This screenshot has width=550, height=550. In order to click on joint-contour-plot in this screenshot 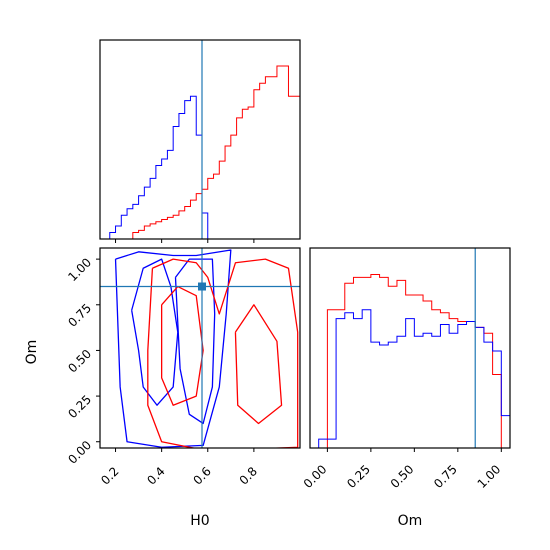, I will do `click(200, 348)`.